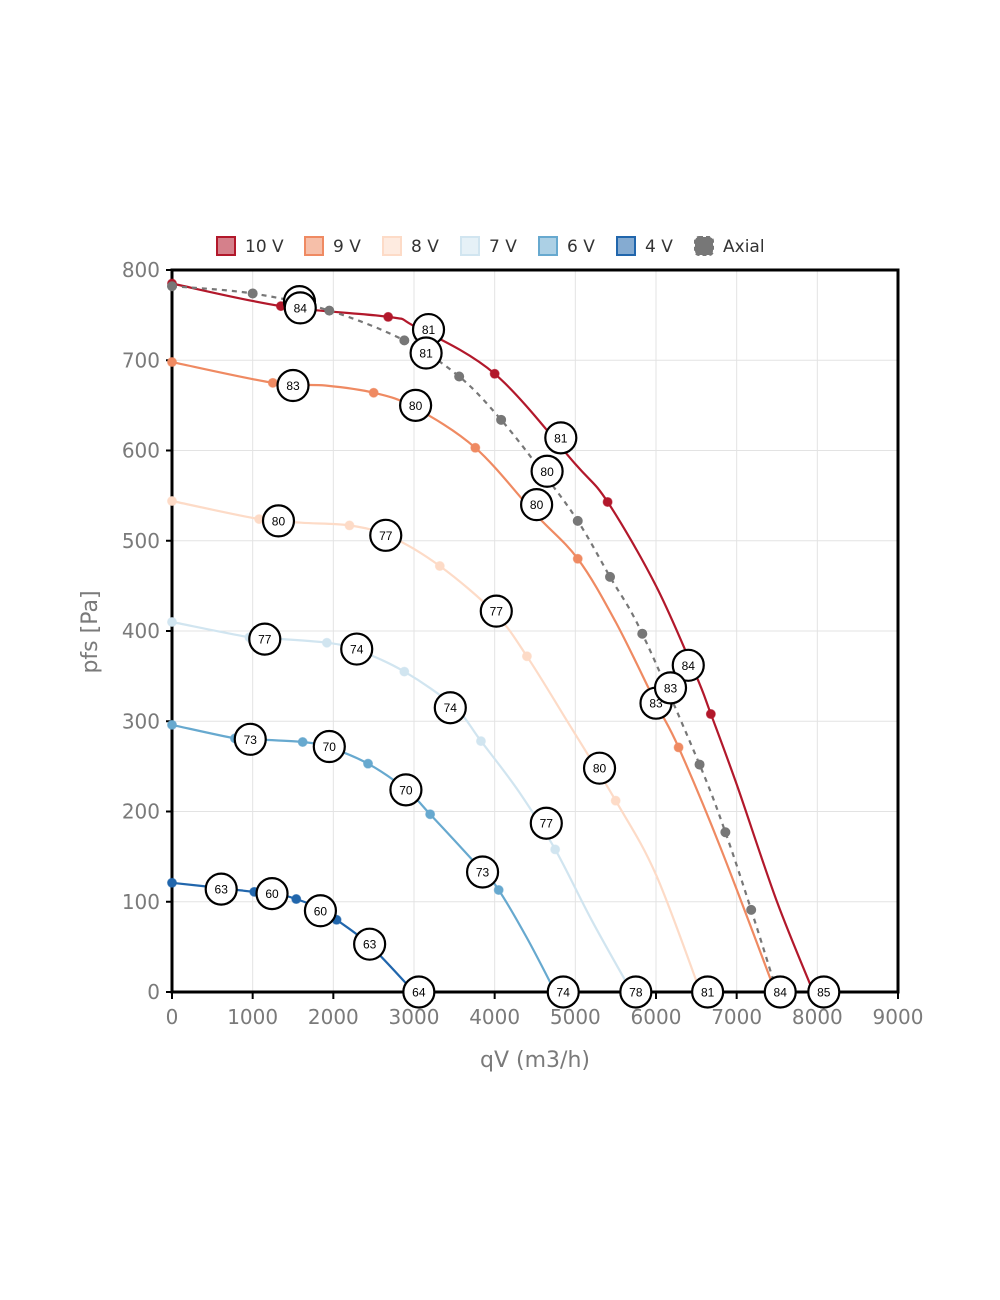  Describe the element at coordinates (141, 812) in the screenshot. I see `y-tick-label: 200` at that location.